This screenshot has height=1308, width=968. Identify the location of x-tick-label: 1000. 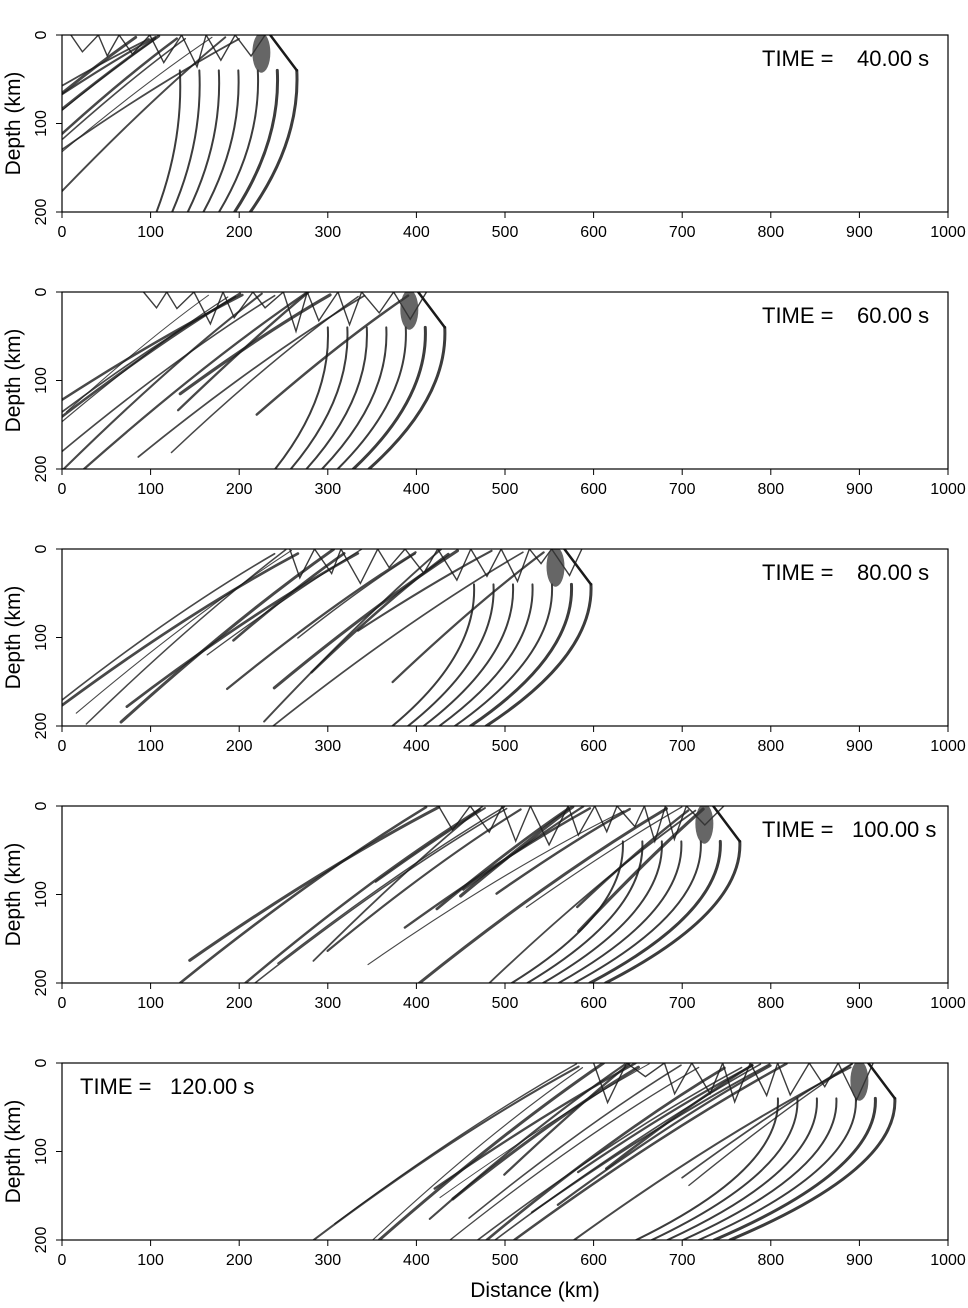
(948, 1260).